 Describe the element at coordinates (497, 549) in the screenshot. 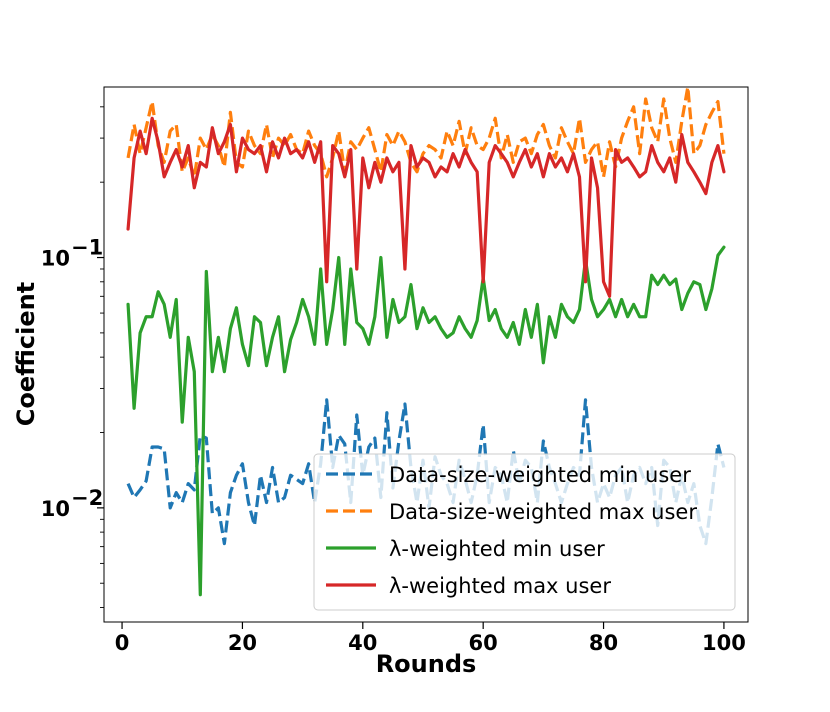

I see `legend-label: λ-weighted min user` at that location.